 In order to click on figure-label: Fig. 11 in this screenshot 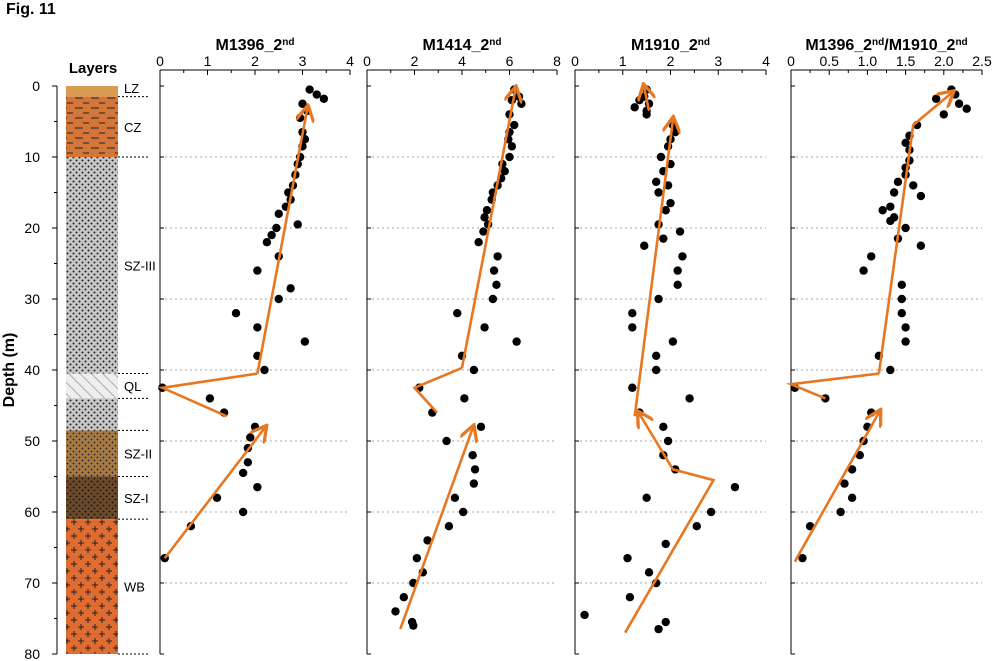, I will do `click(31, 9)`.